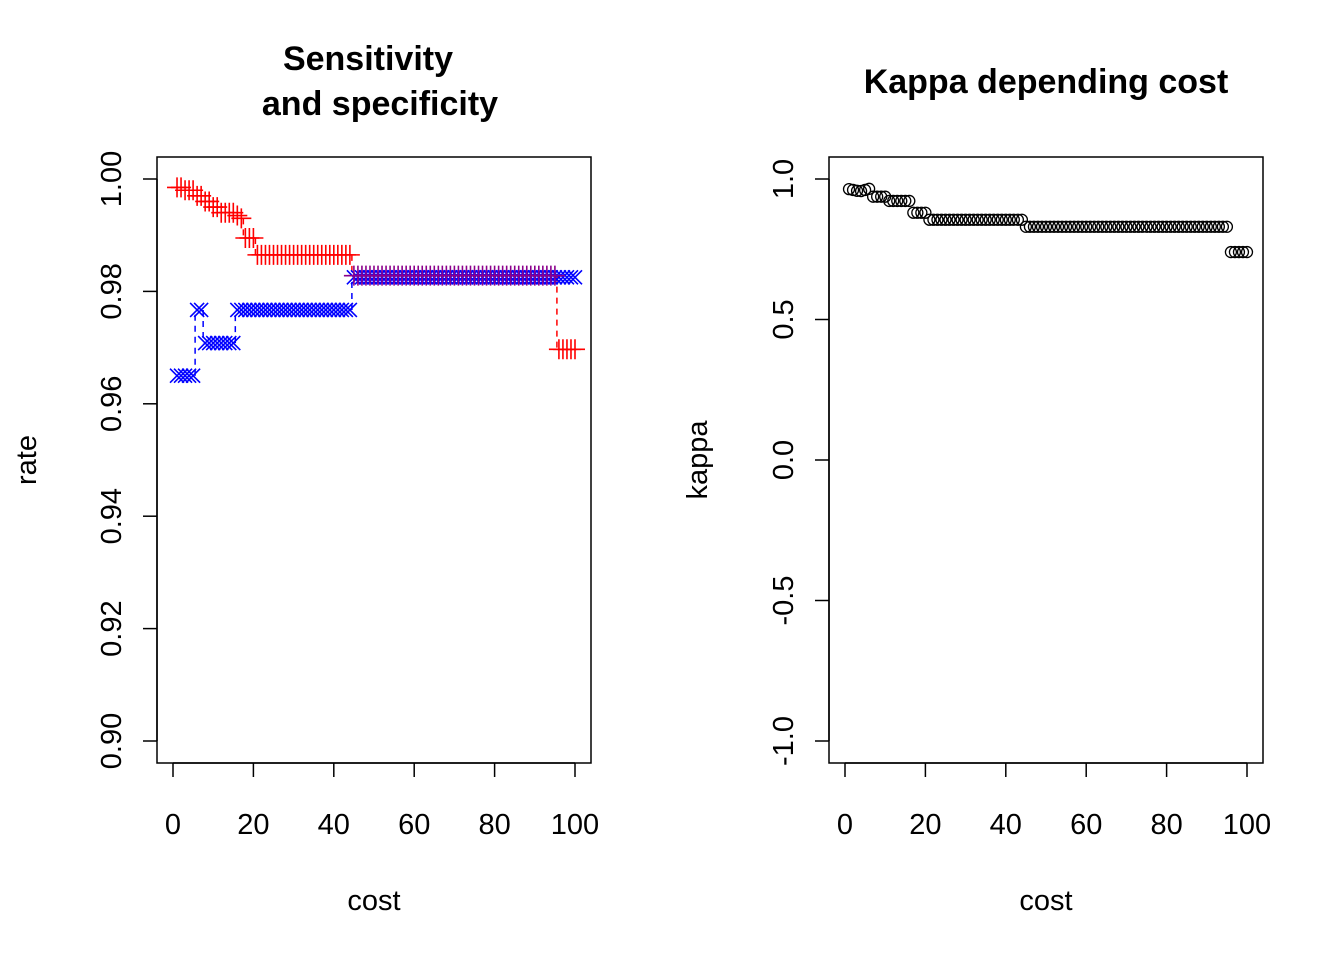 Image resolution: width=1344 pixels, height=960 pixels. Describe the element at coordinates (334, 825) in the screenshot. I see `sens-spec-x-tick-label: 40` at that location.